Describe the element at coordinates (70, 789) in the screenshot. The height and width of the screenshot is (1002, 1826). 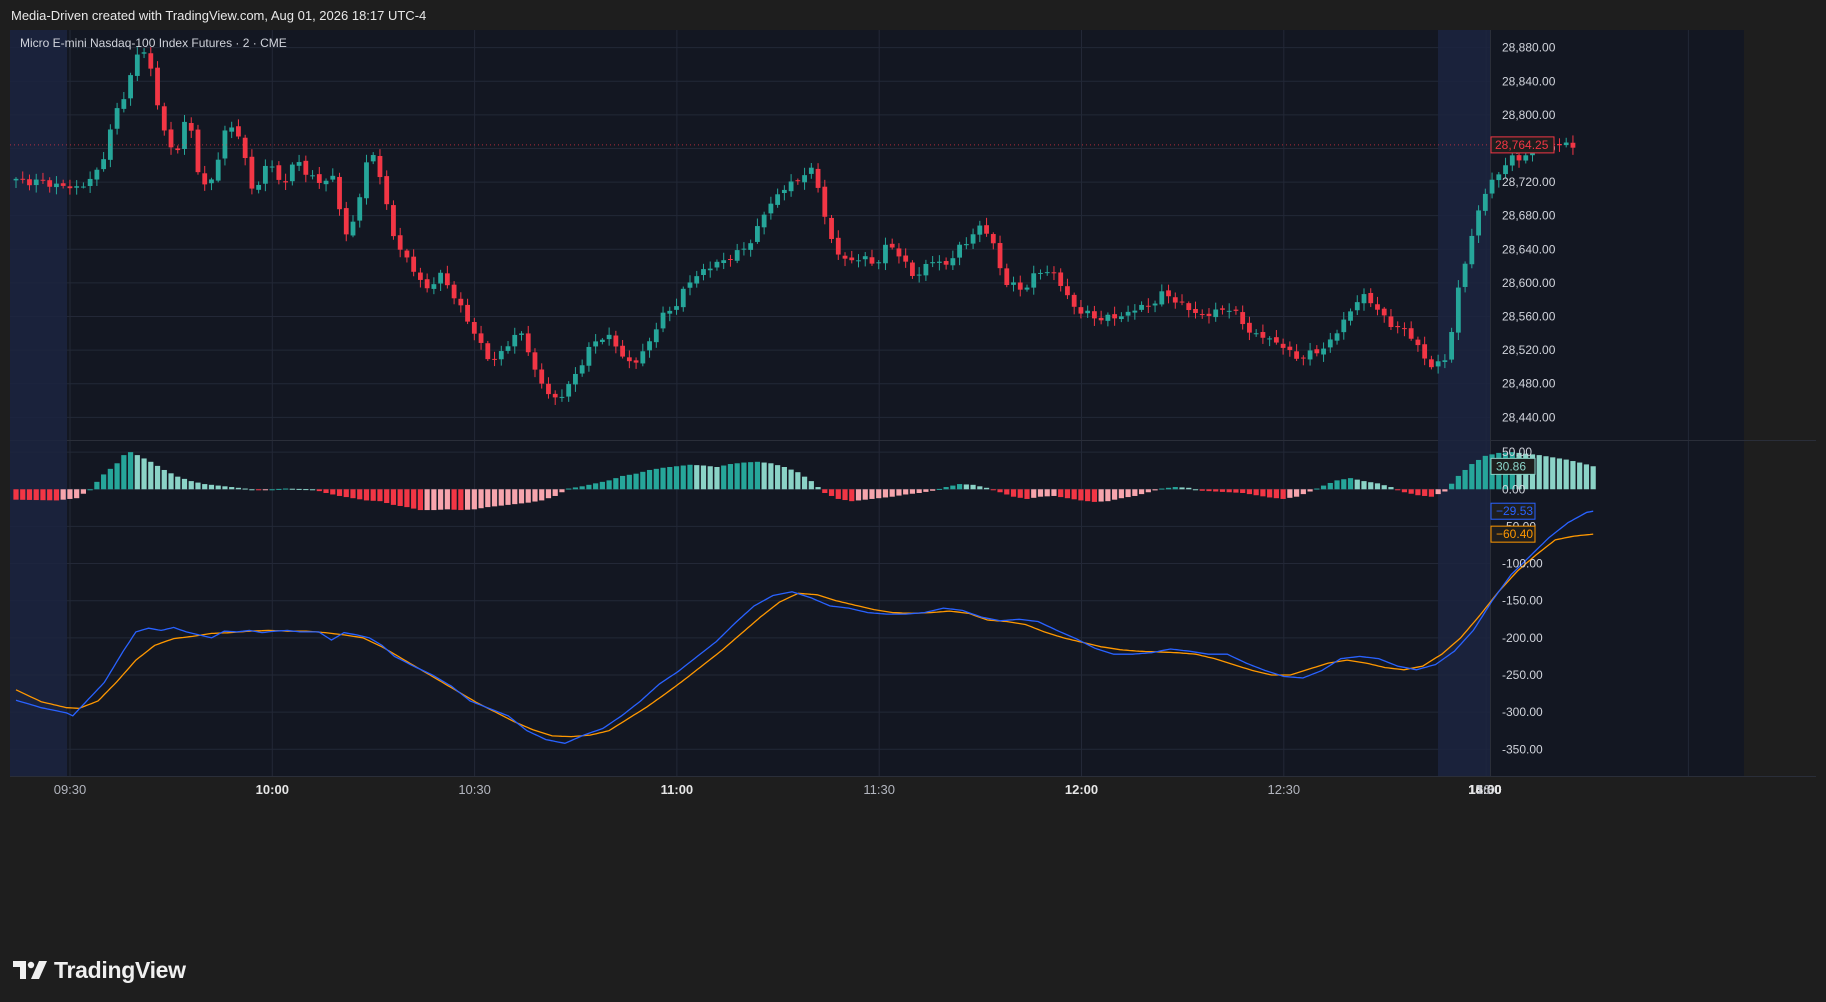
I see `time-tick-label: 09:30` at that location.